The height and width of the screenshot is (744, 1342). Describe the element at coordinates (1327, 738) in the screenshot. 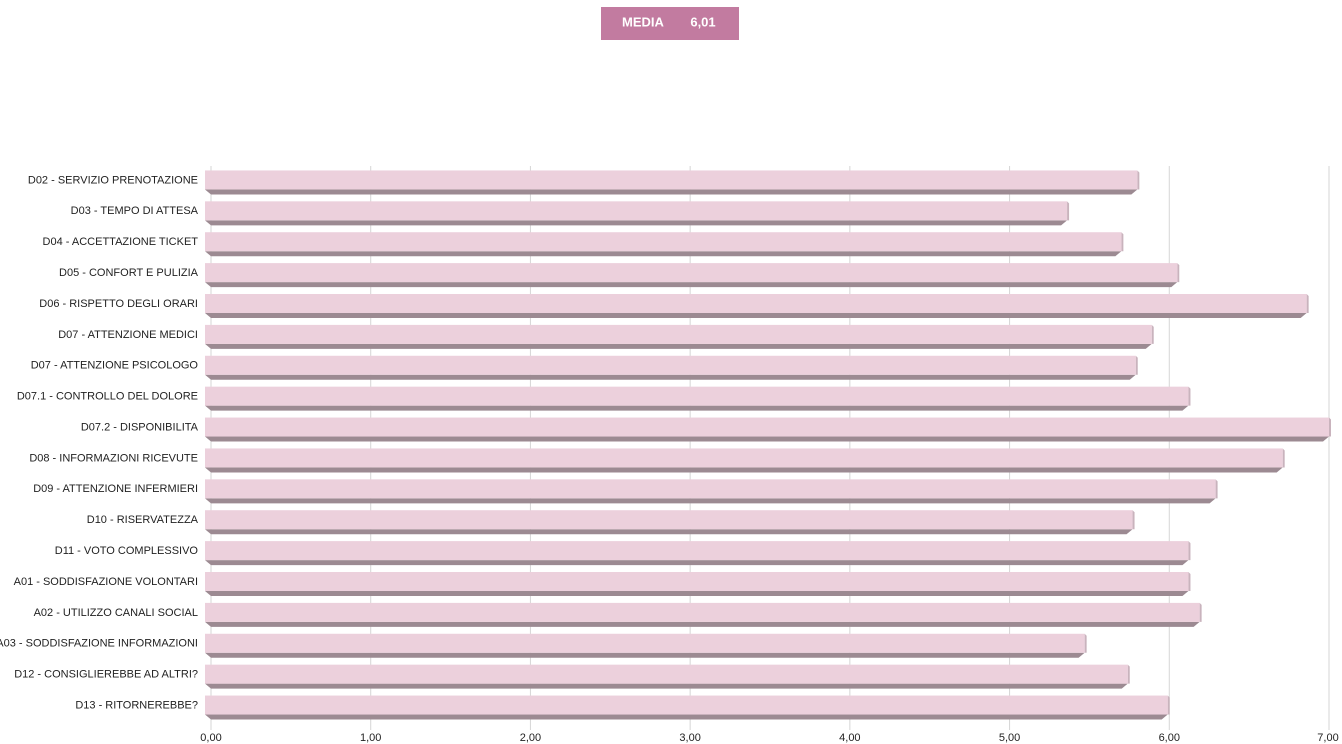

I see `x-tick-label: 7,00` at that location.